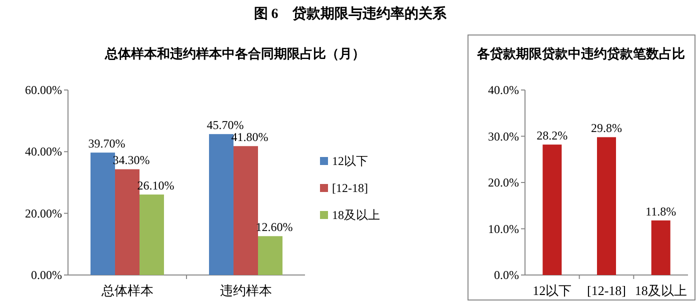 The image size is (700, 307). What do you see at coordinates (43, 90) in the screenshot?
I see `y-tick-label: 60.00%` at bounding box center [43, 90].